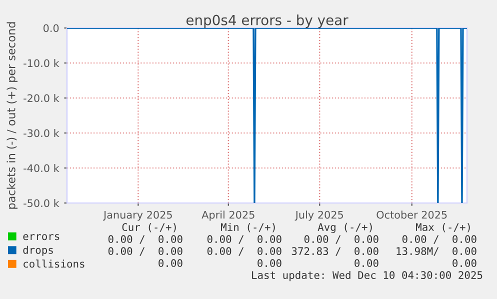 The image size is (497, 299). Describe the element at coordinates (137, 215) in the screenshot. I see `x-tick-label: January 2025` at that location.